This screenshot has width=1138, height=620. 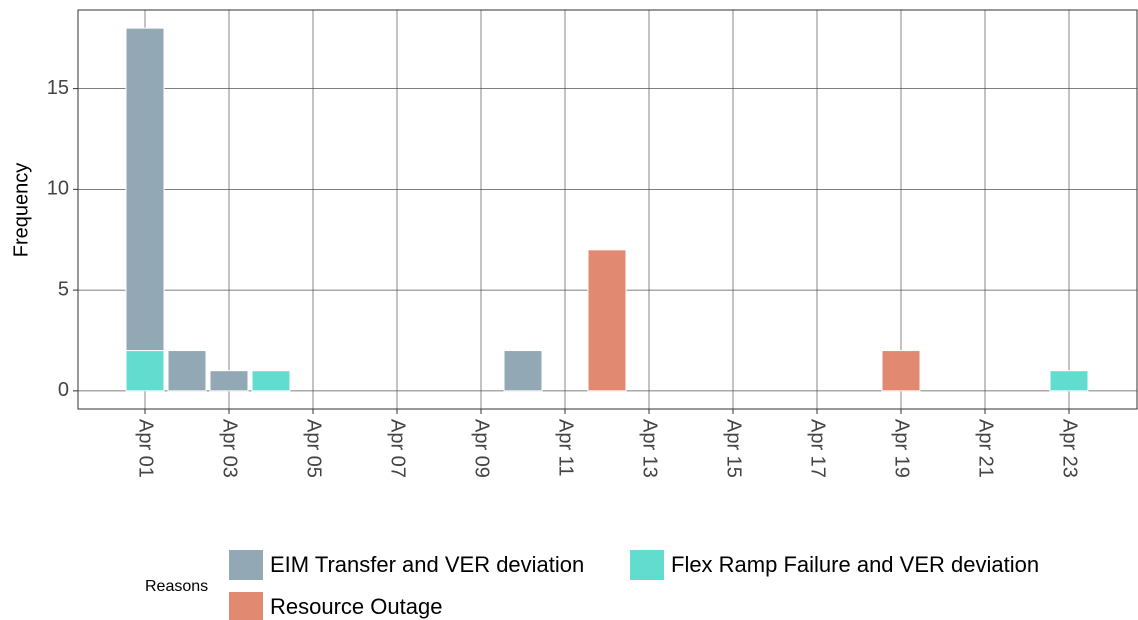 What do you see at coordinates (314, 448) in the screenshot?
I see `x-tick-label: Apr 05` at bounding box center [314, 448].